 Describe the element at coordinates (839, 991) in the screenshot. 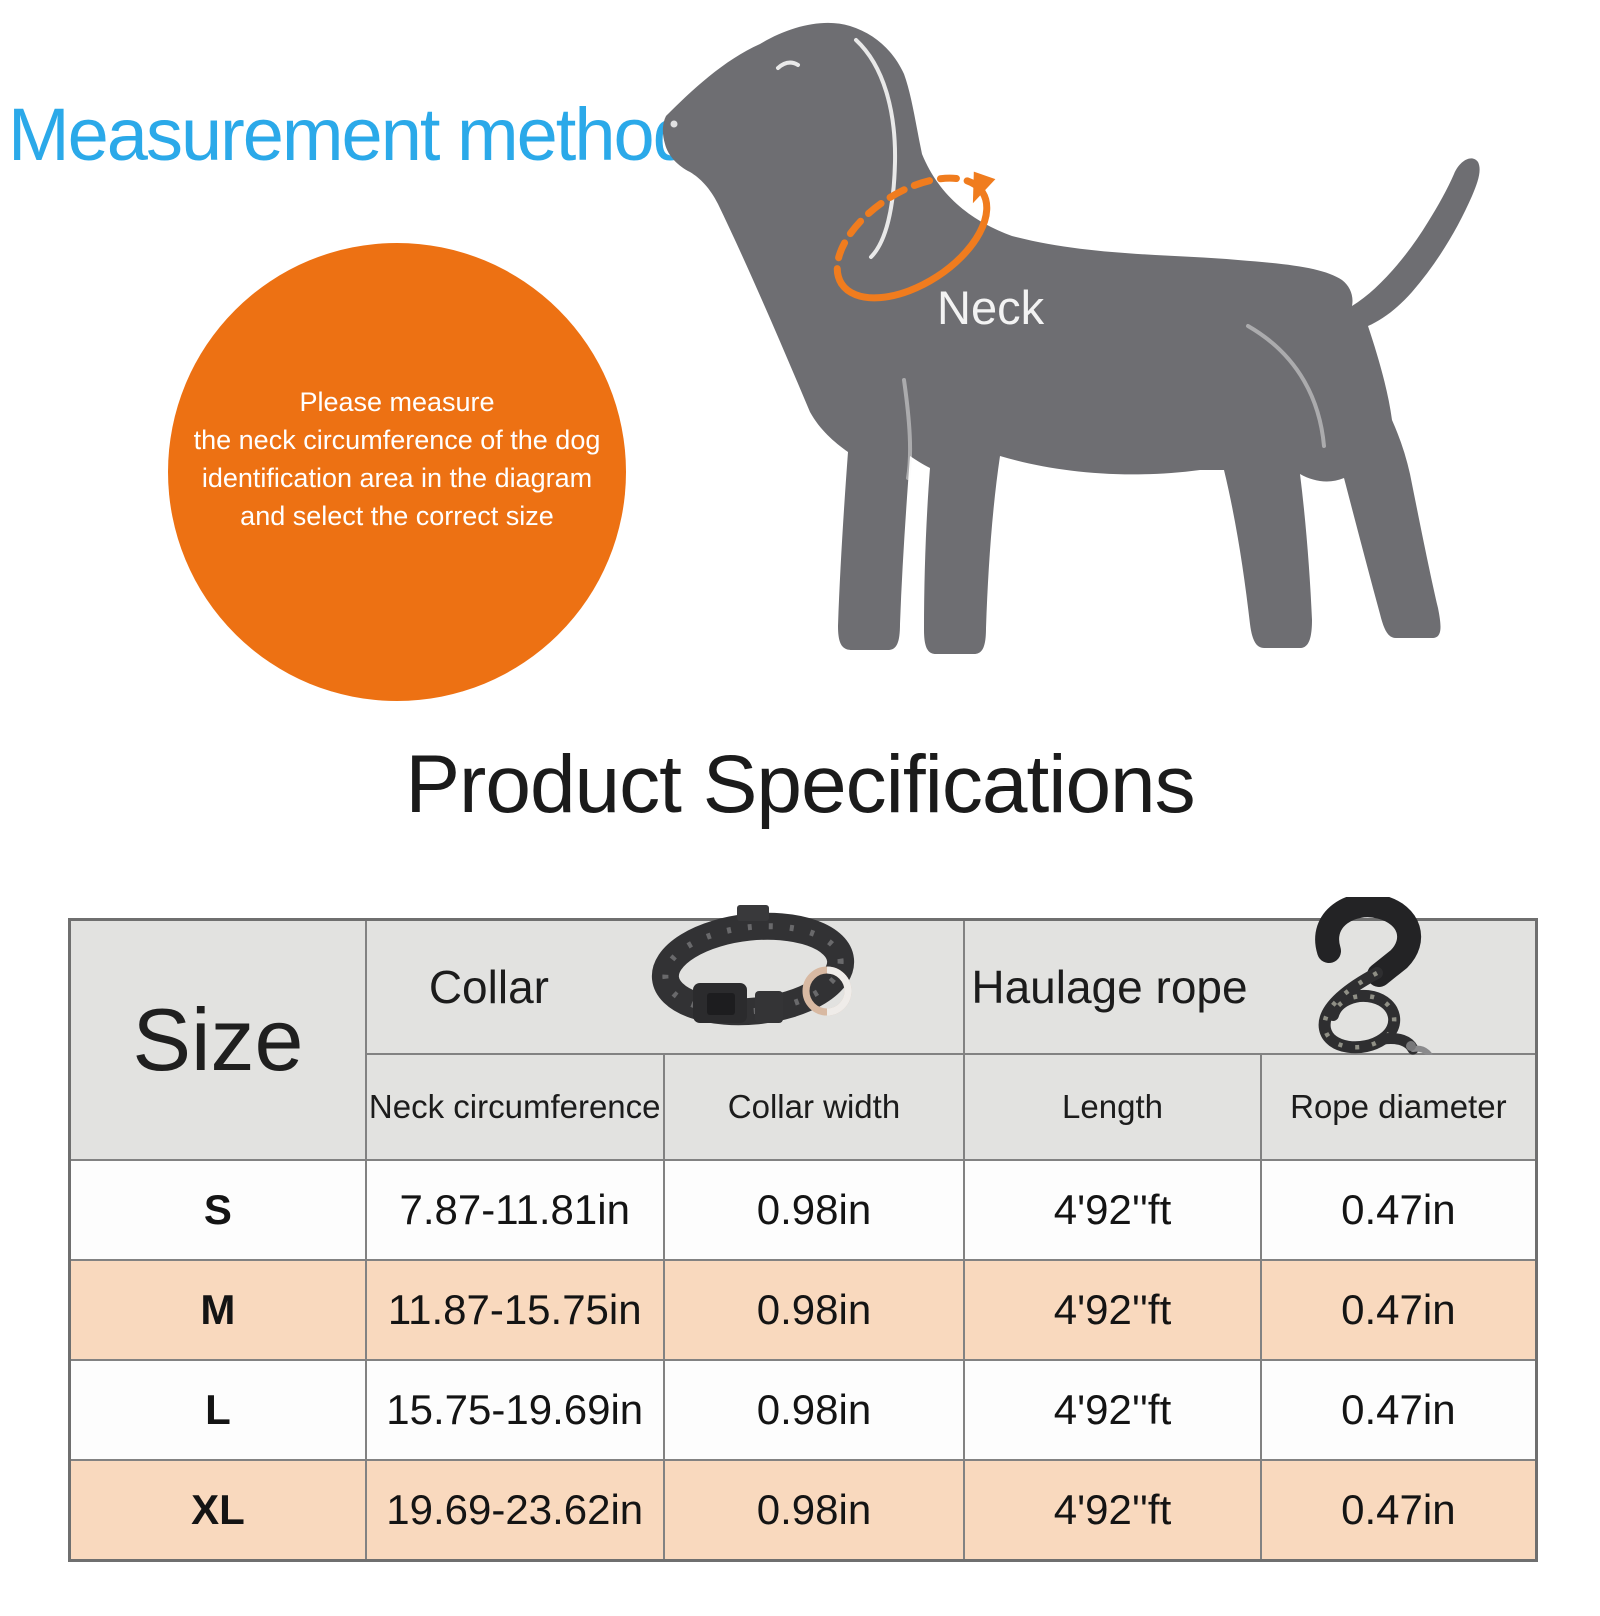

I see `collar-d-ring-shine` at that location.